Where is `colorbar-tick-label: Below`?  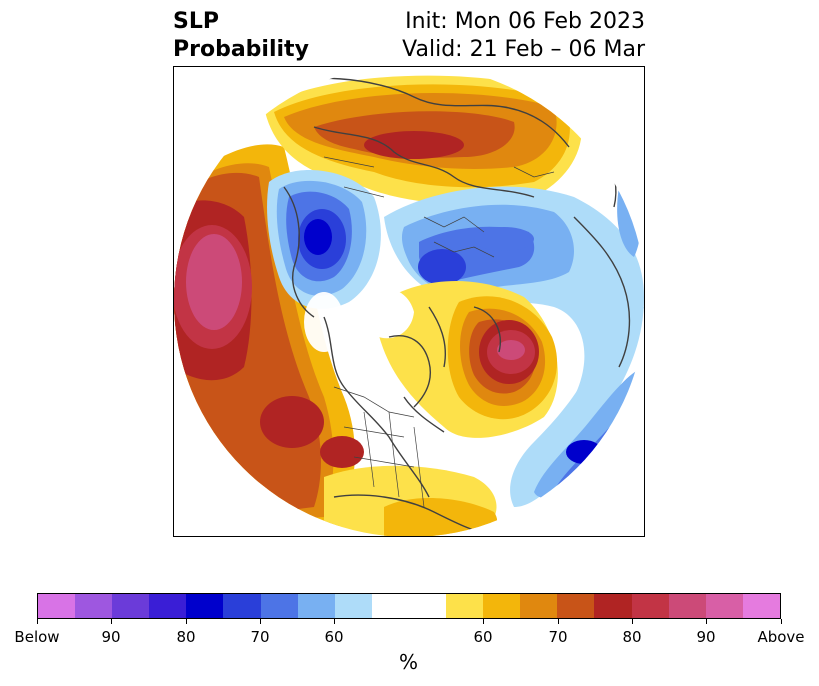
colorbar-tick-label: Below is located at coordinates (37, 637).